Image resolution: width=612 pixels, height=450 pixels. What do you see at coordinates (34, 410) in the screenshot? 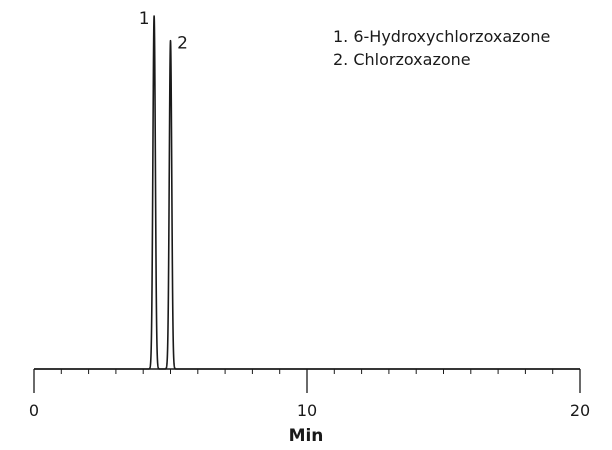
I see `tick-label-0: 0` at bounding box center [34, 410].